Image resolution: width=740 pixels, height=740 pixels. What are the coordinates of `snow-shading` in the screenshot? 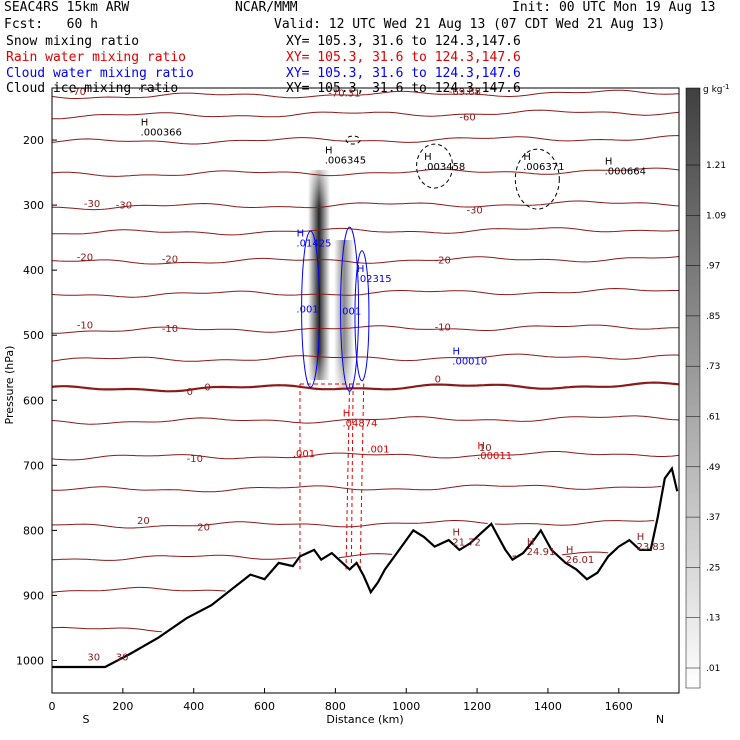 It's located at (330, 280).